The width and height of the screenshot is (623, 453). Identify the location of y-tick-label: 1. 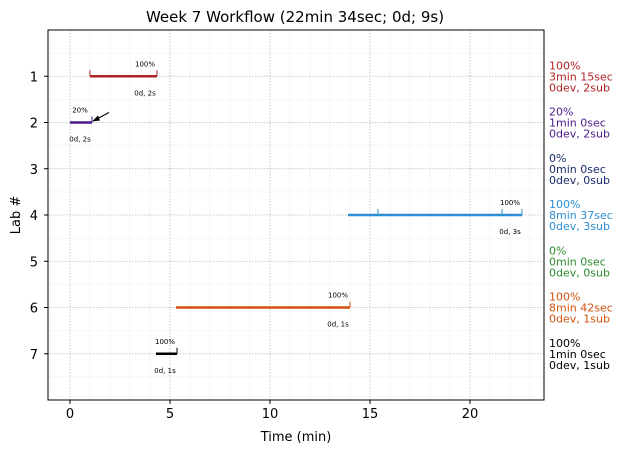
(34, 77).